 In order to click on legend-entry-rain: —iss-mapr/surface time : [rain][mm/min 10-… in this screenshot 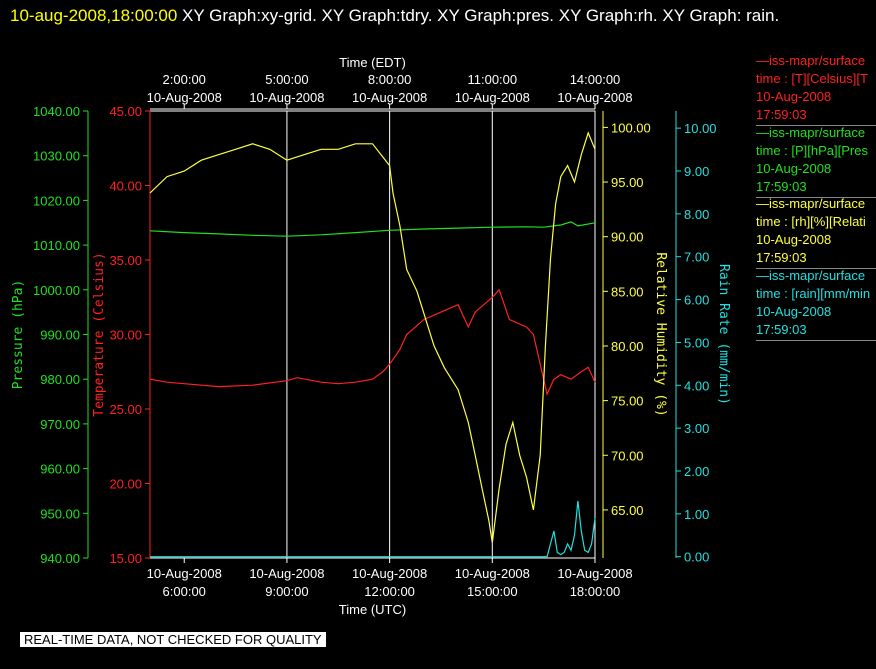, I will do `click(816, 304)`.